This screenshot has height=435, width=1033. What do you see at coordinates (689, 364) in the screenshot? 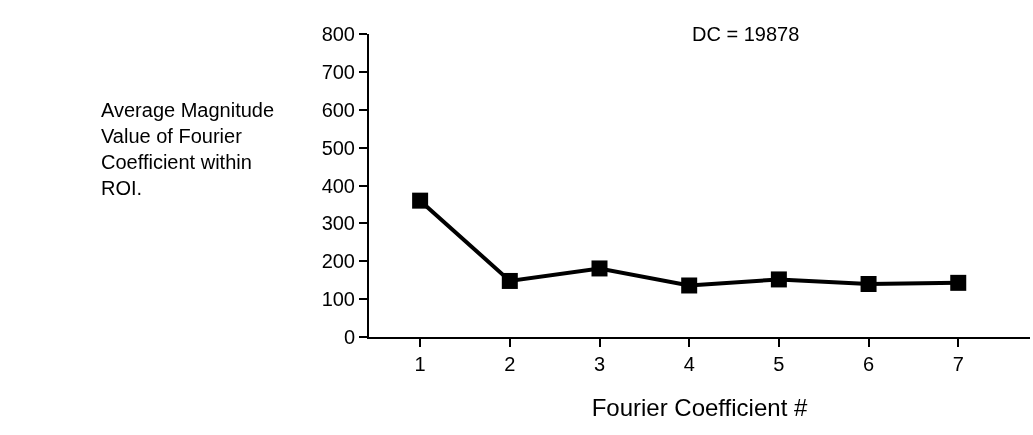
I see `x-tick-label: 4` at bounding box center [689, 364].